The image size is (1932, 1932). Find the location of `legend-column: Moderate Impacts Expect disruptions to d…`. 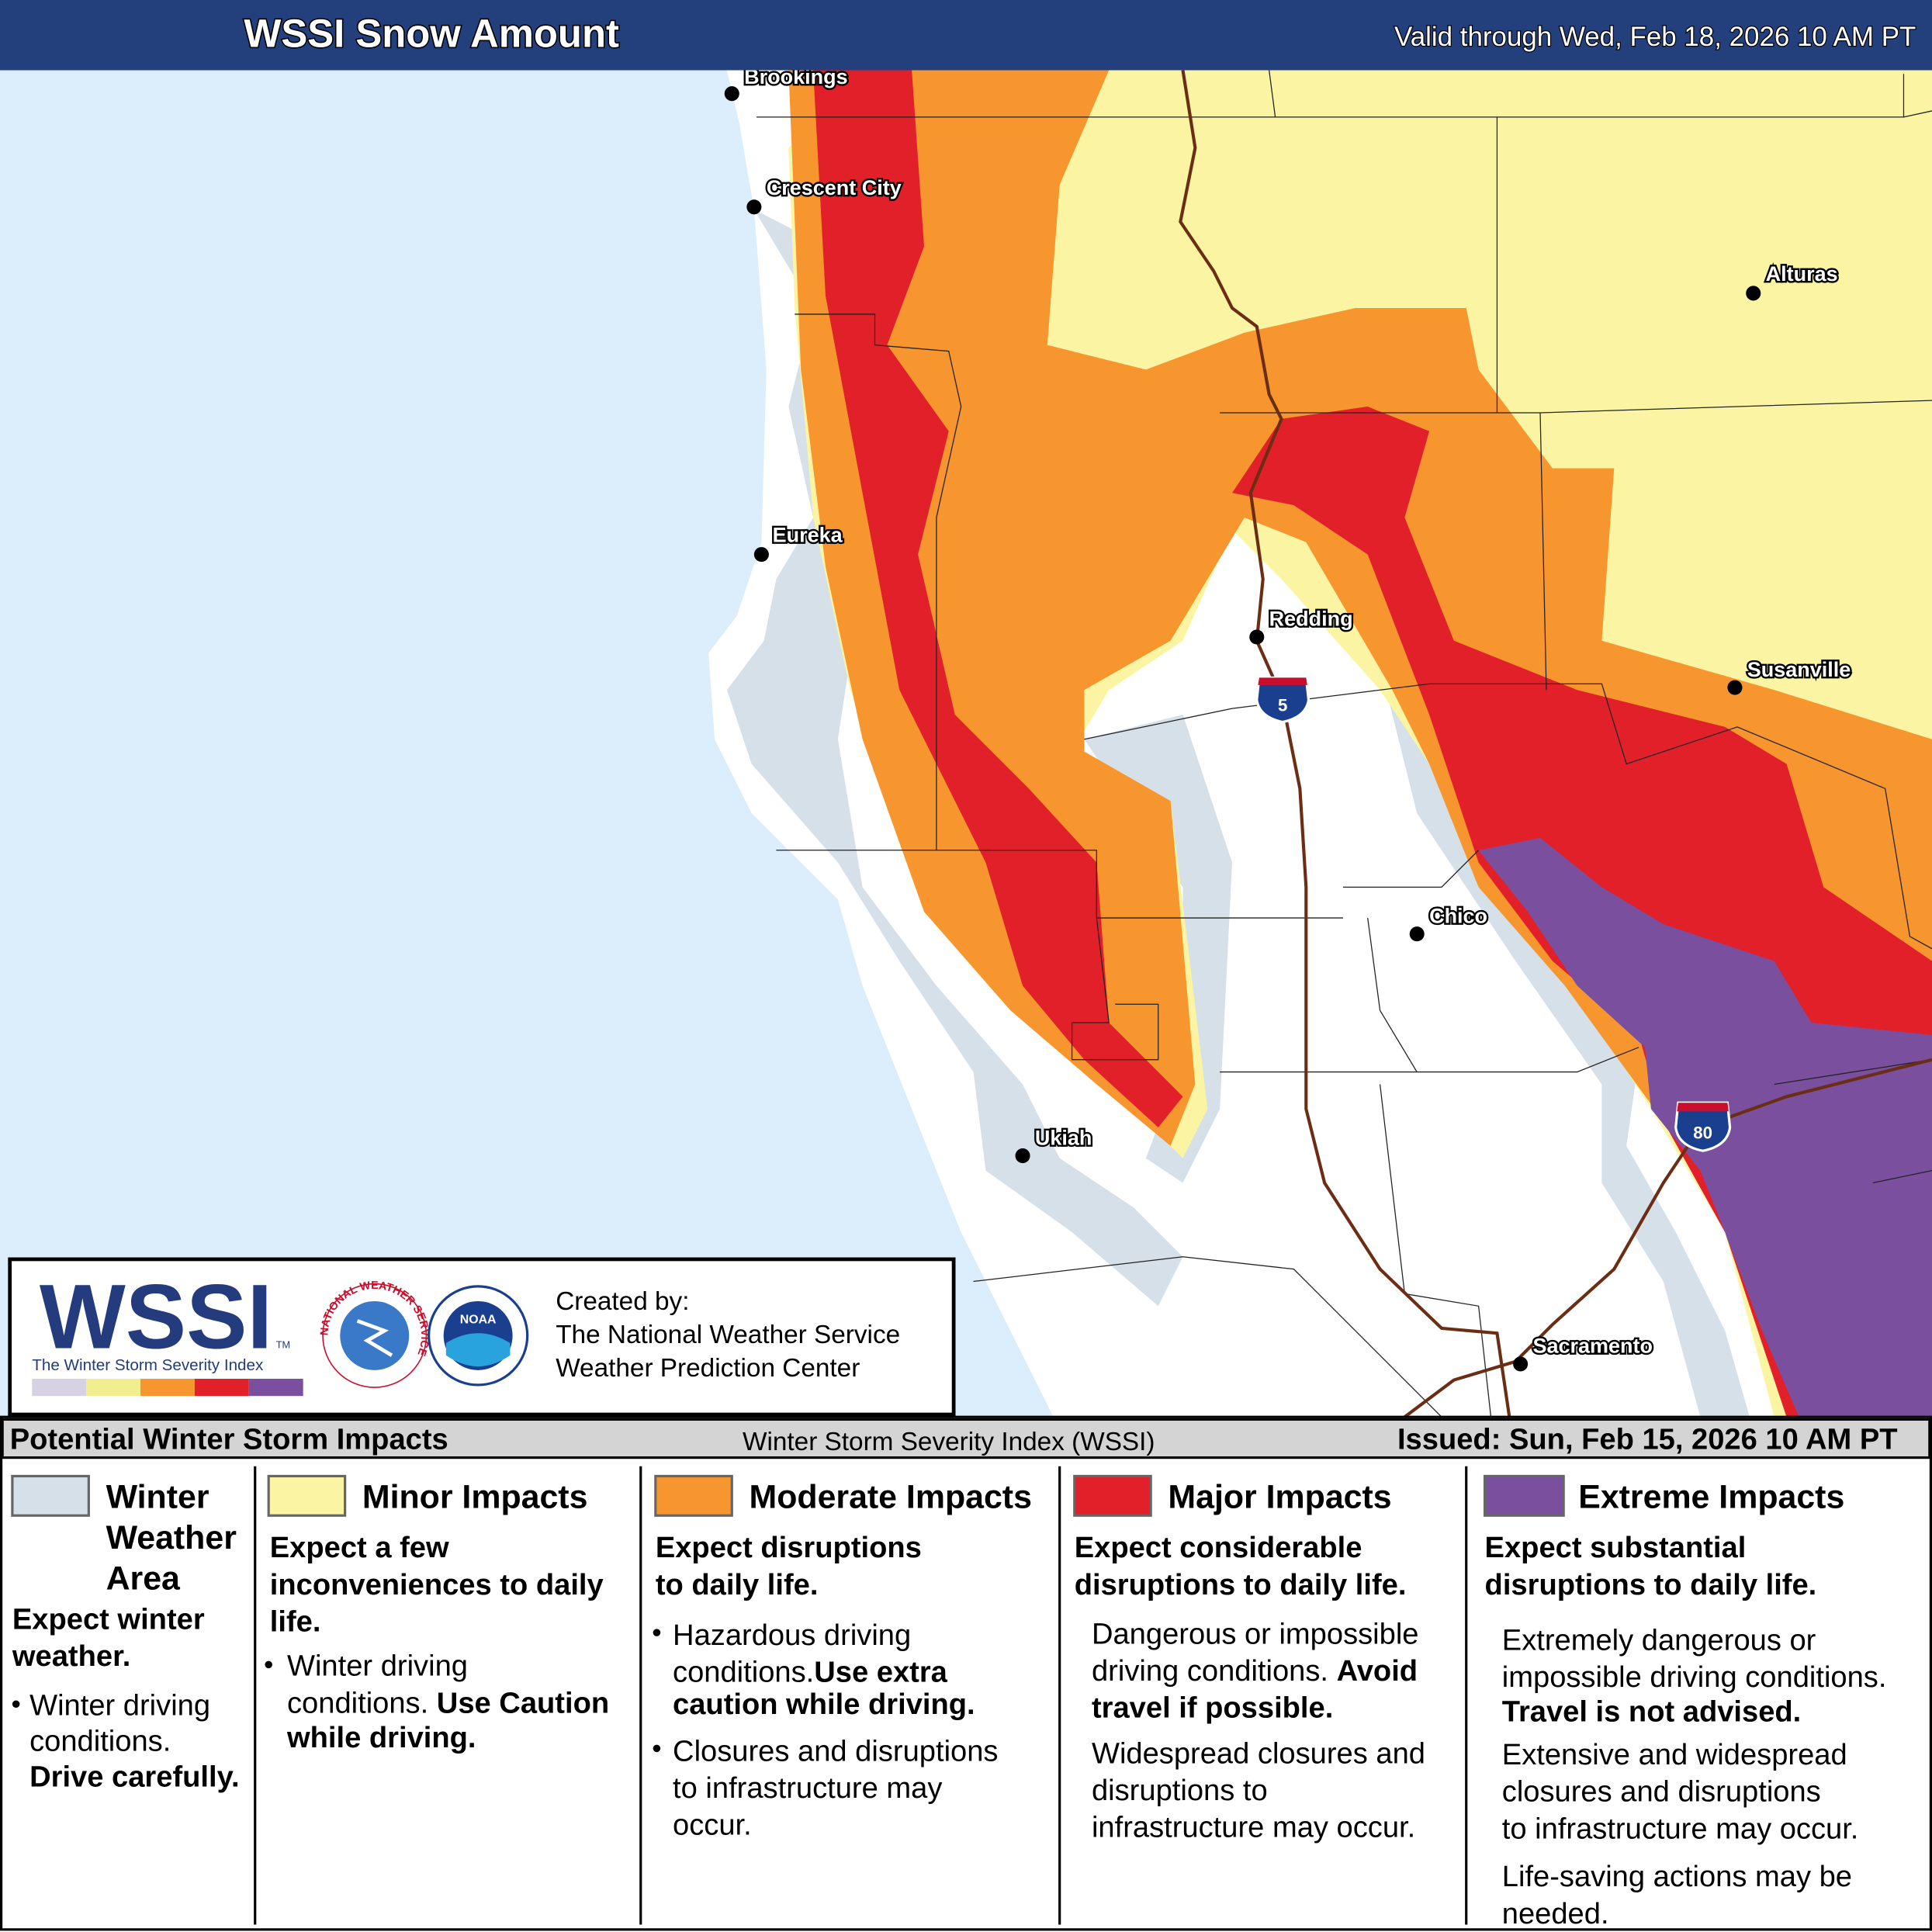

legend-column: Moderate Impacts Expect disruptions to d… is located at coordinates (843, 1658).